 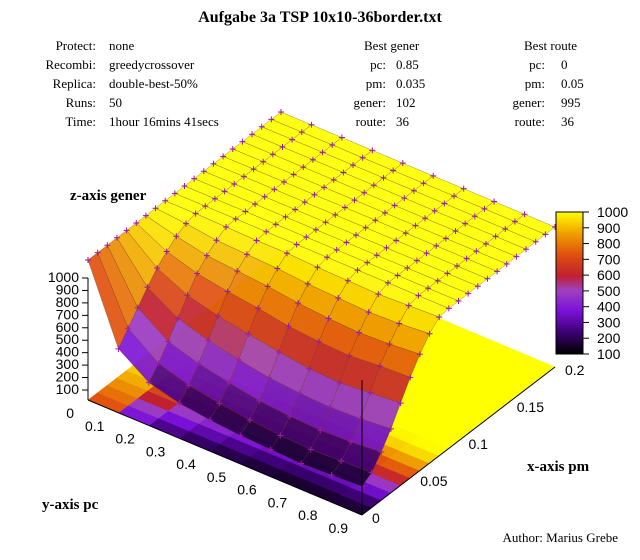 I want to click on info-row-time: Time: 1hour 16mins 41secs, so click(x=139, y=121).